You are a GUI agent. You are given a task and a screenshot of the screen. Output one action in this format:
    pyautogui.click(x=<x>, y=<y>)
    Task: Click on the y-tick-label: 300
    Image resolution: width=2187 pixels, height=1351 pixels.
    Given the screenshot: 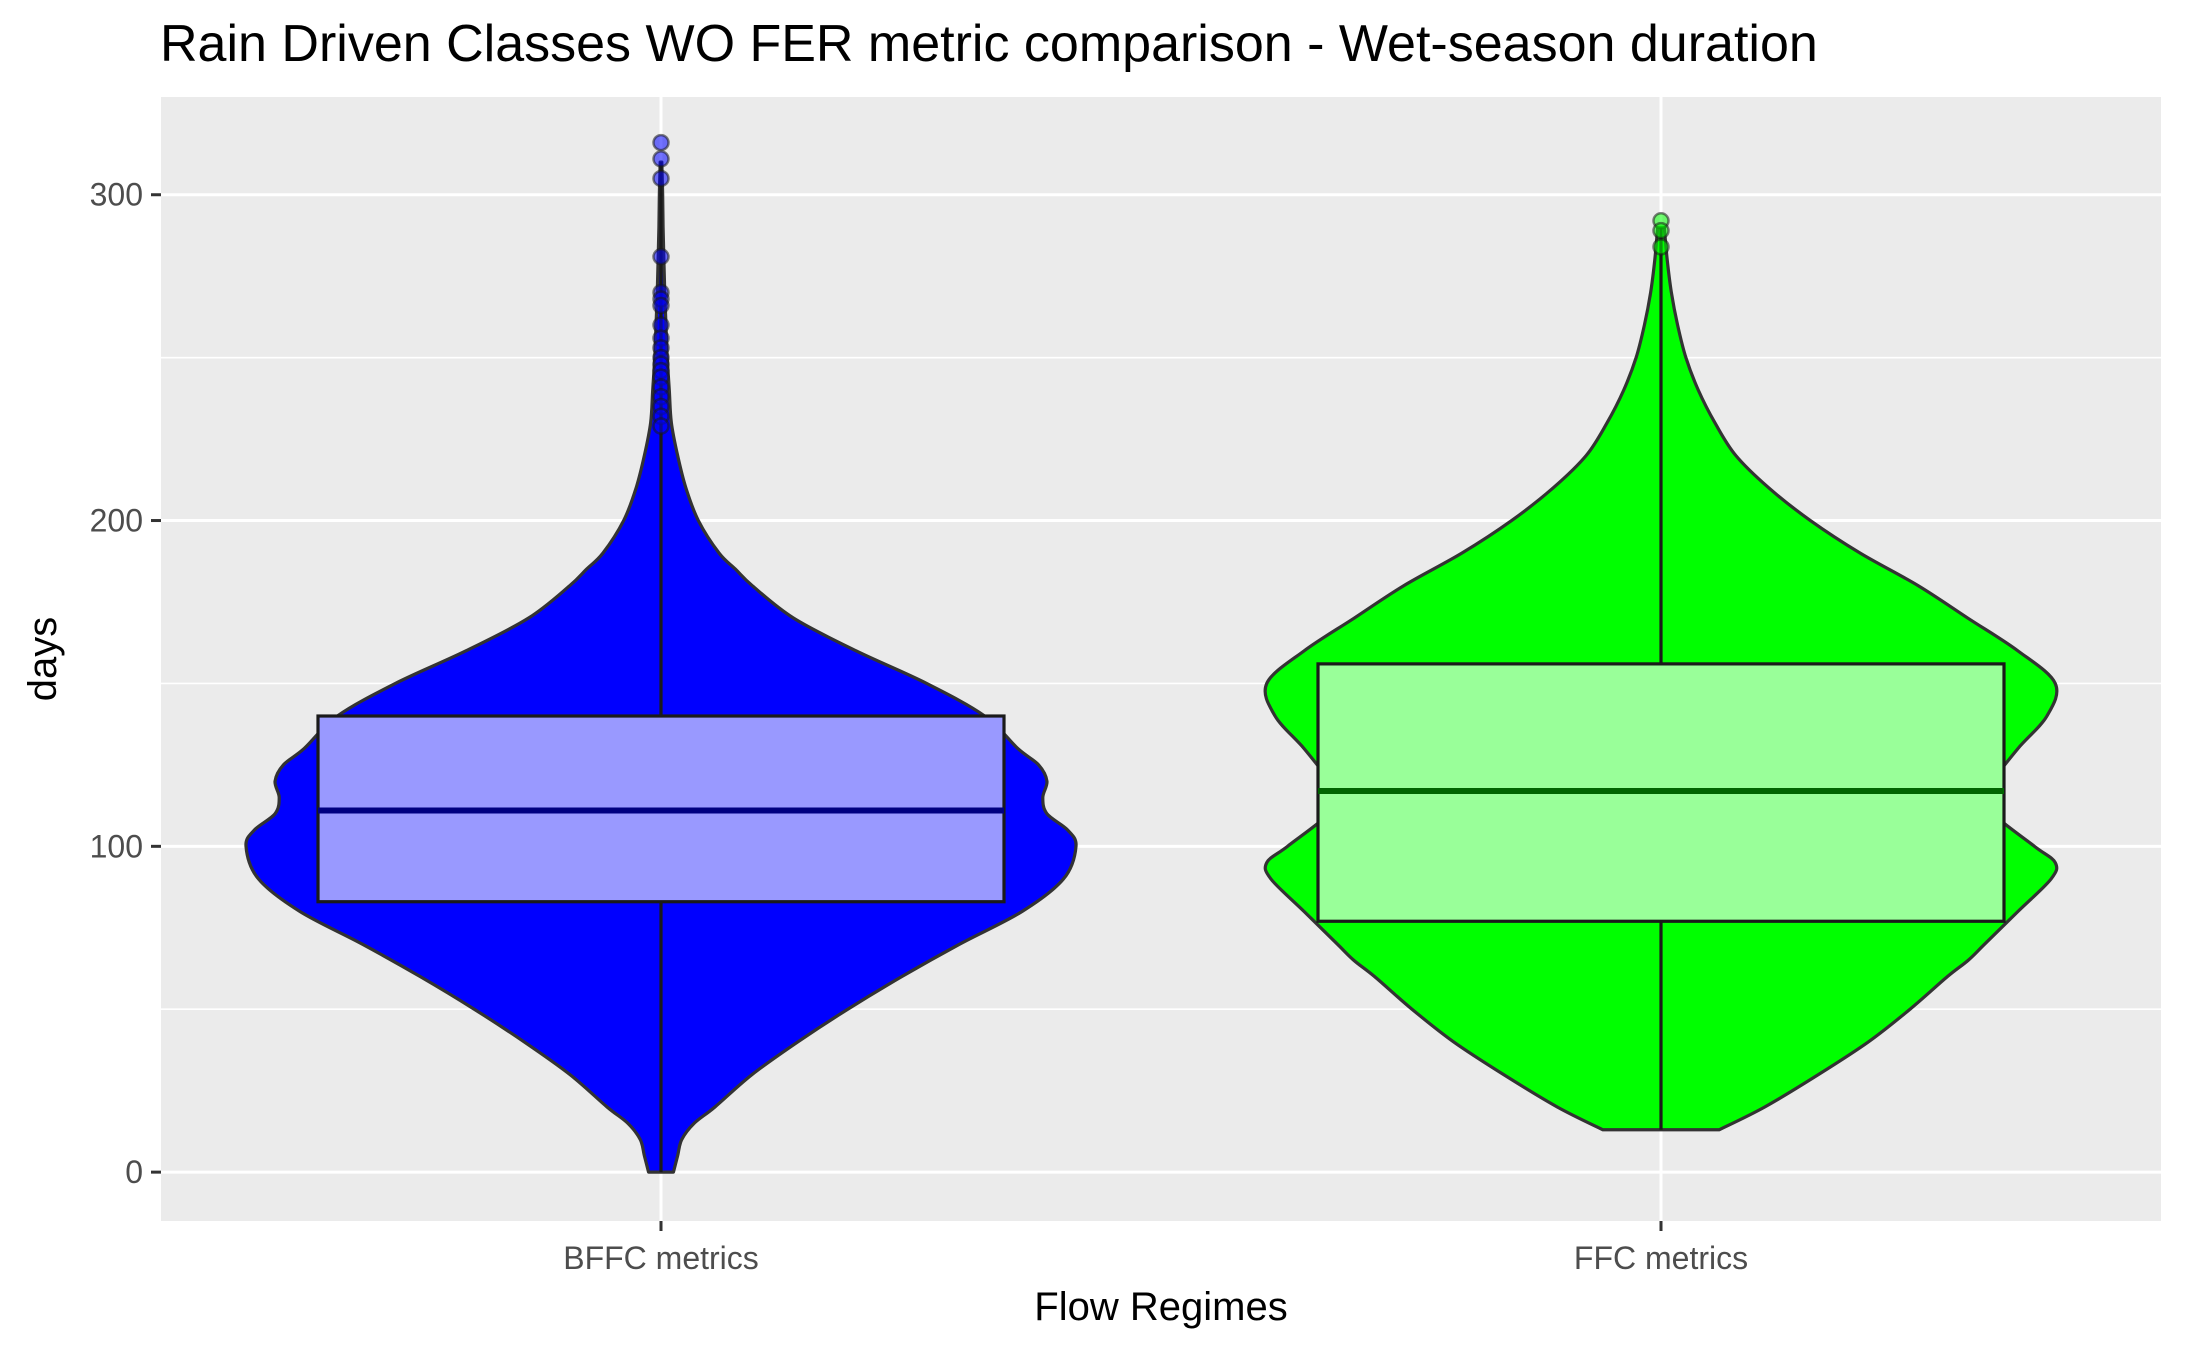 What is the action you would take?
    pyautogui.click(x=116, y=195)
    